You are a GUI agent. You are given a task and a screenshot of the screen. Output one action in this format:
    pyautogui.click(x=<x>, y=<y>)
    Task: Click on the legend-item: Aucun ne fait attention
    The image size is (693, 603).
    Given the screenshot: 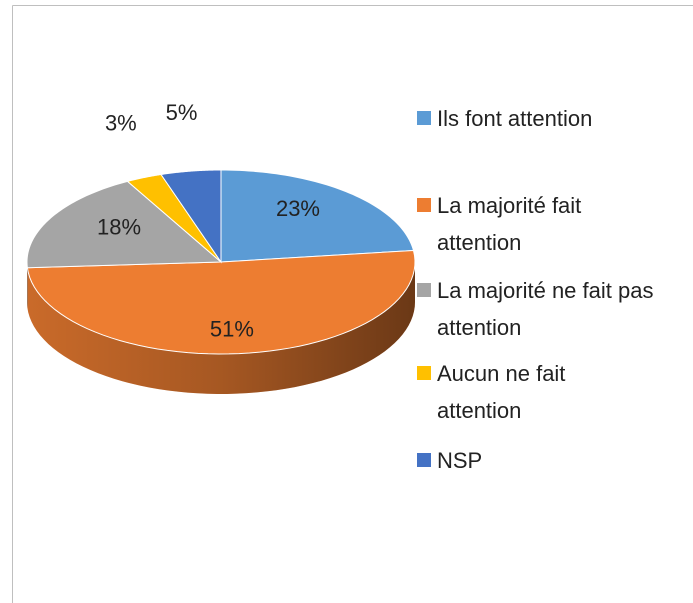 What is the action you would take?
    pyautogui.click(x=552, y=392)
    